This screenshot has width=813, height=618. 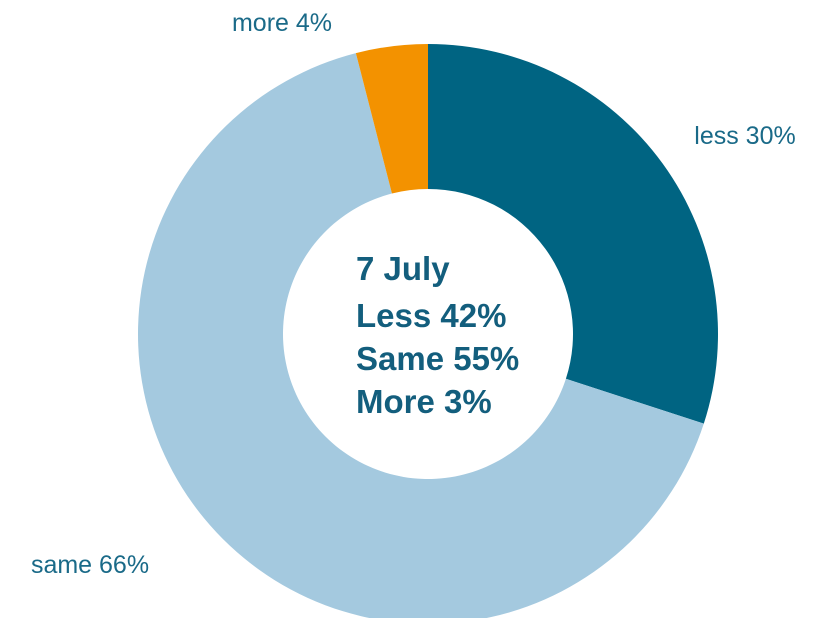 I want to click on center-text-less: Less 42%, so click(x=431, y=315).